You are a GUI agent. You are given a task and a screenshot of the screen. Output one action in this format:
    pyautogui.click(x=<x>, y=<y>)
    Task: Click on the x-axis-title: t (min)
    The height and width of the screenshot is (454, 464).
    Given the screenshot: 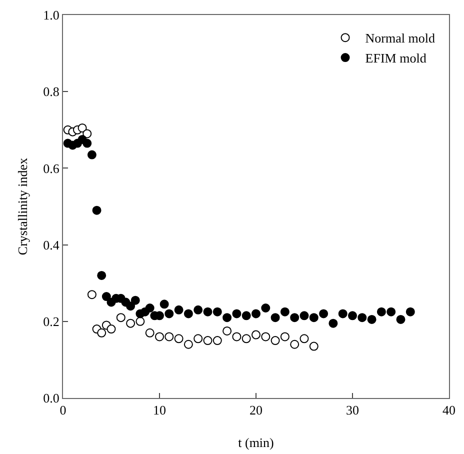 What is the action you would take?
    pyautogui.click(x=256, y=442)
    